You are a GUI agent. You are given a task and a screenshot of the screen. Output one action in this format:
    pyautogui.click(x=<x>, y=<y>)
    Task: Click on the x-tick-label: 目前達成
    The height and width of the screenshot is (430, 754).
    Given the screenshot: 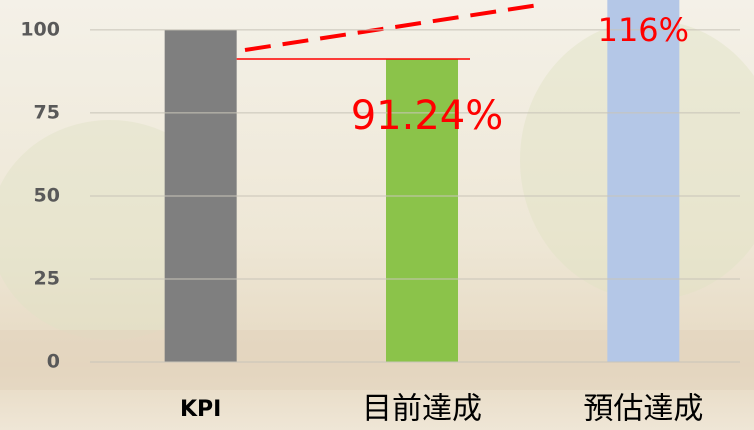 What is the action you would take?
    pyautogui.click(x=422, y=409)
    